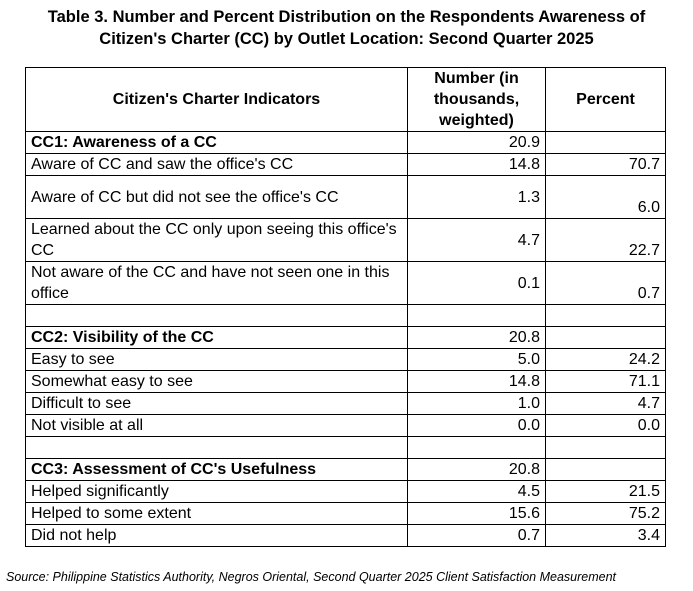  What do you see at coordinates (476, 197) in the screenshot?
I see `number-cell: 1.3` at bounding box center [476, 197].